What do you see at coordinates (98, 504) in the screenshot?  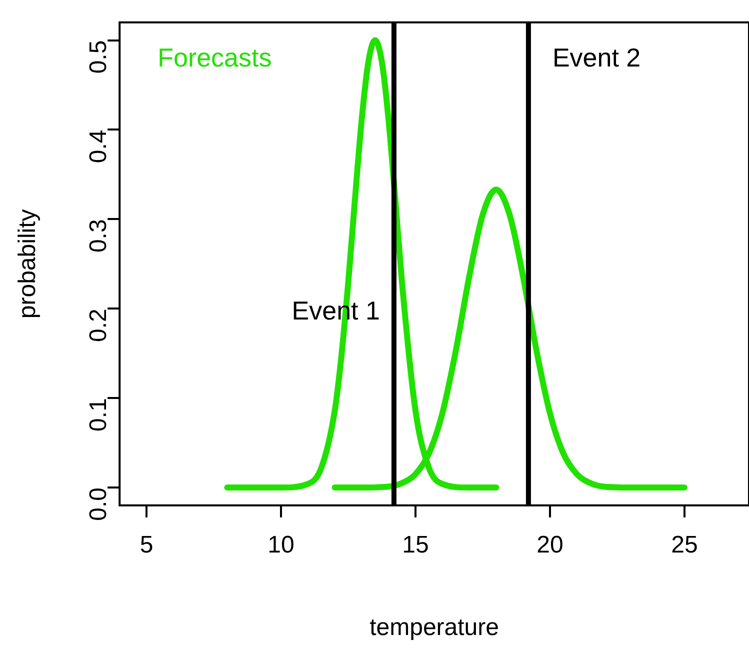 I see `y-tick-label: 0.0` at bounding box center [98, 504].